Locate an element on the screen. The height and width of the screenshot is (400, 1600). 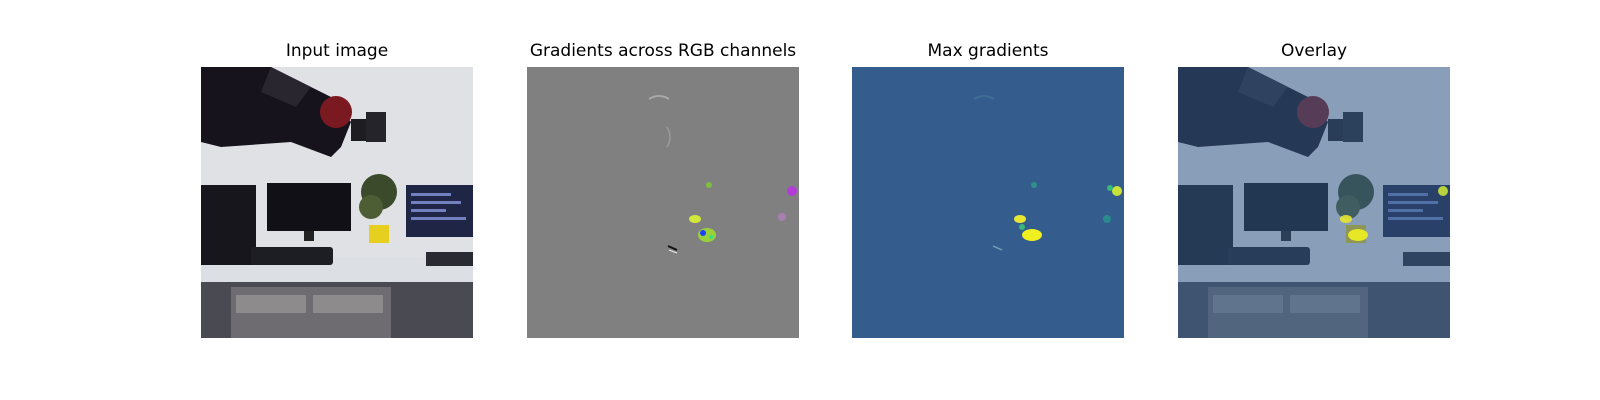
input-image-panel is located at coordinates (337, 202).